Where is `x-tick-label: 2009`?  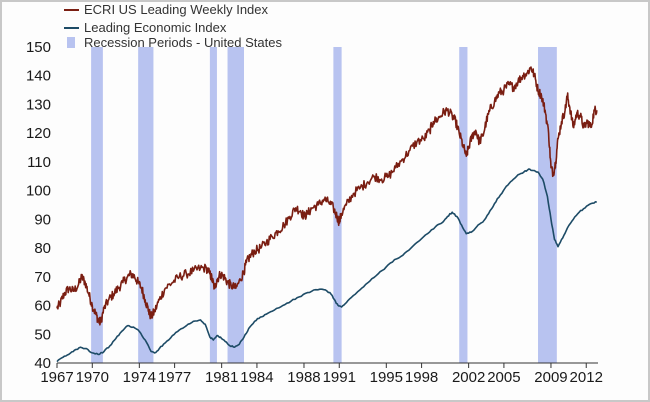
x-tick-label: 2009 is located at coordinates (550, 377).